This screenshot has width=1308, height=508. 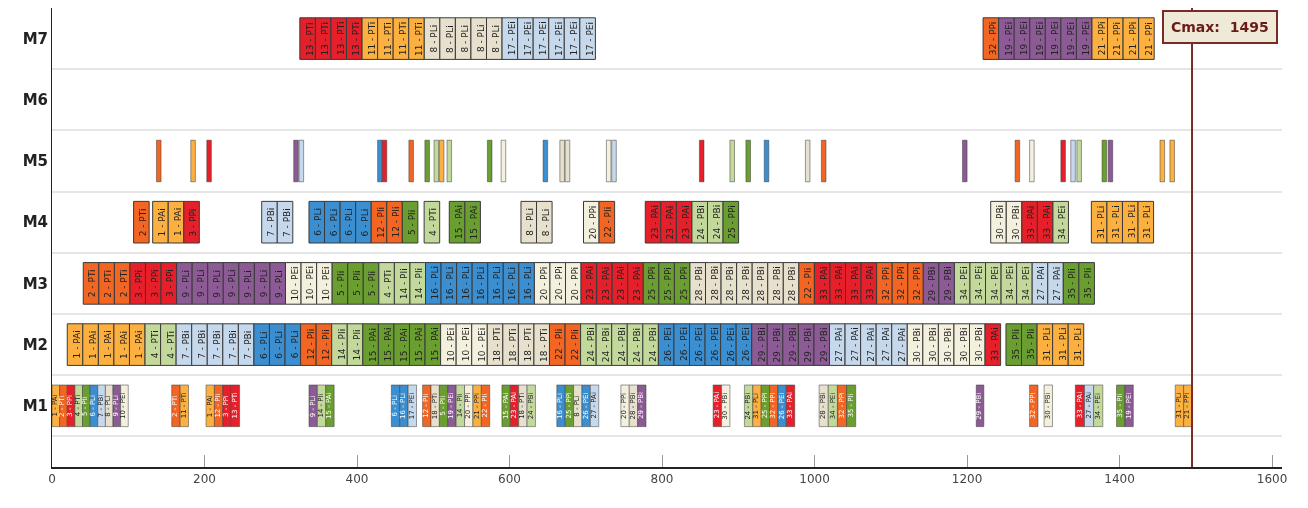 What do you see at coordinates (509, 479) in the screenshot?
I see `x-tick-label: 600` at bounding box center [509, 479].